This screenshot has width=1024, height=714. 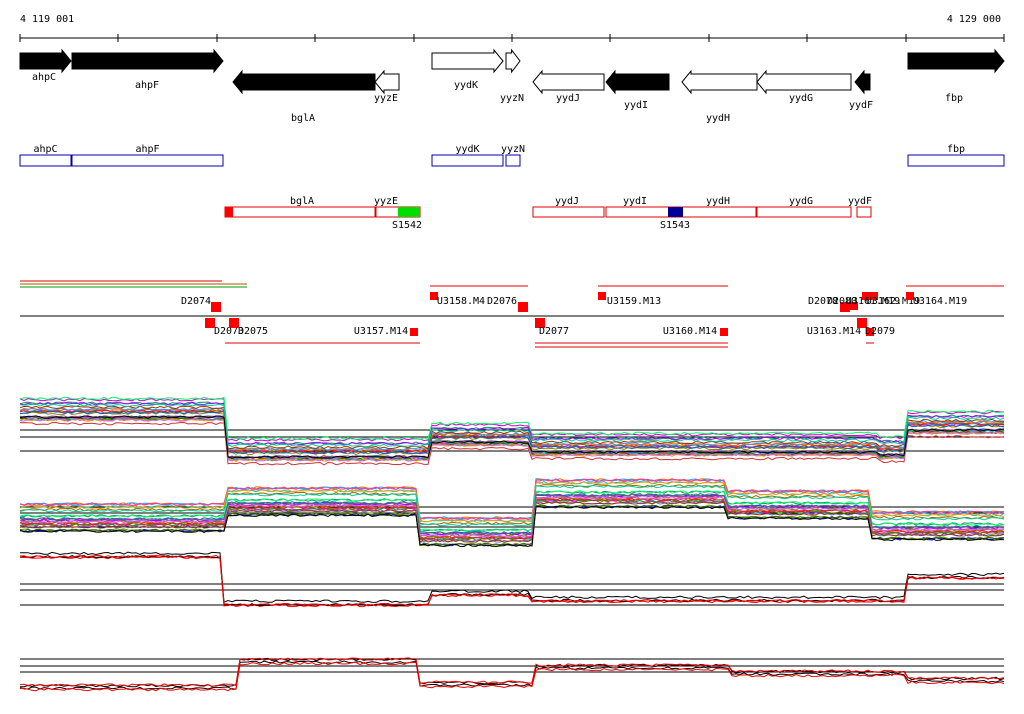 I want to click on start-coordinate: 4 119 001, so click(x=47, y=19).